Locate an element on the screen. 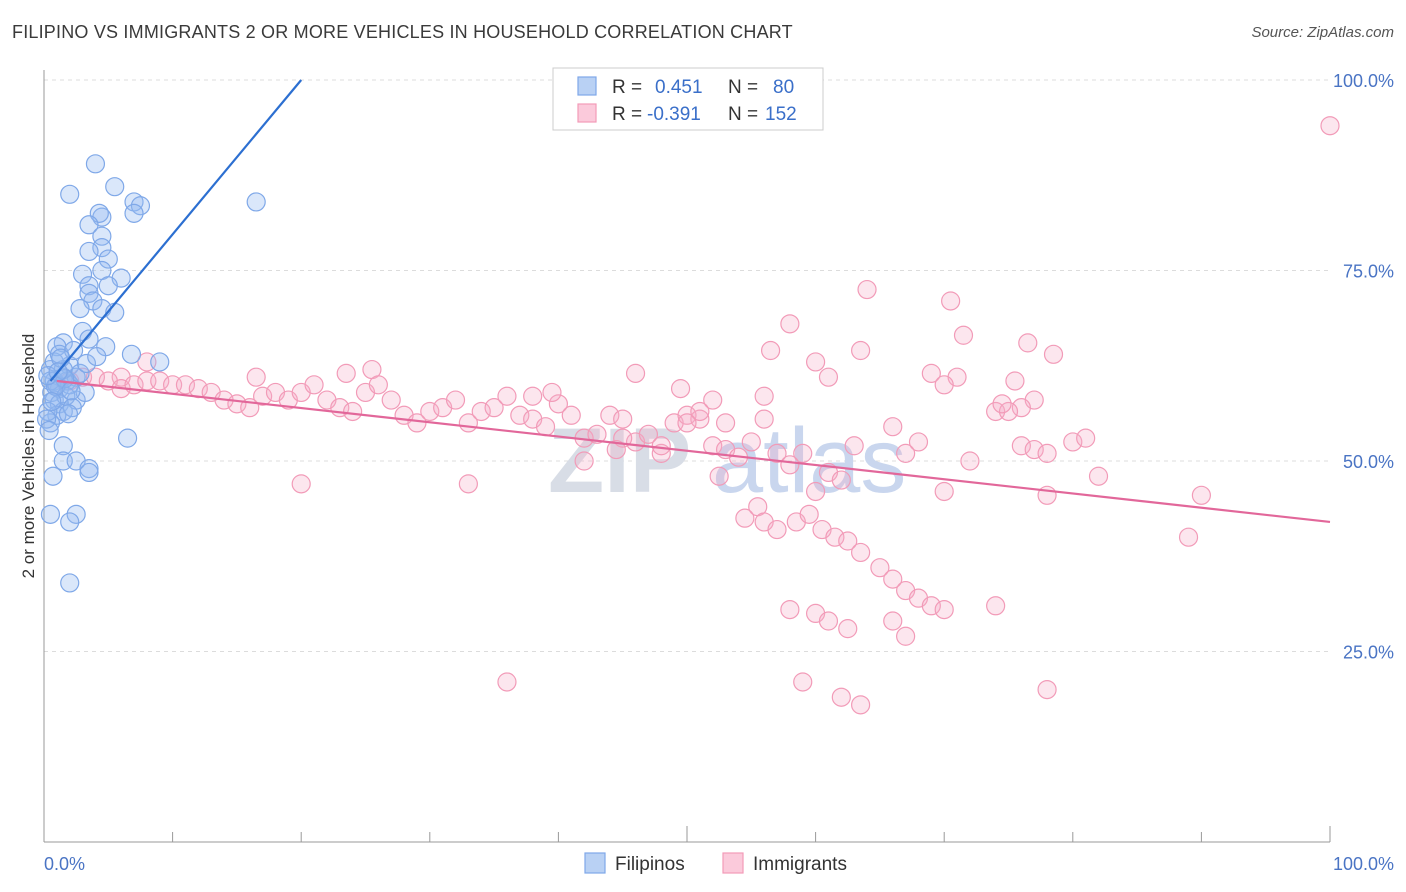 The height and width of the screenshot is (892, 1406). legend-n-value-immigrants: 152 is located at coordinates (781, 114).